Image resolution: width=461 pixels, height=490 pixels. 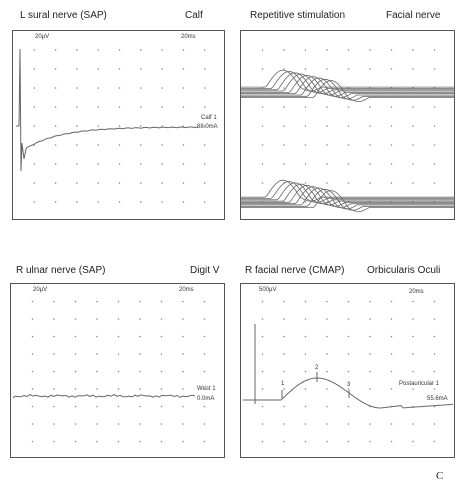 I want to click on repetitive-title: Repetitive stimulation, so click(x=298, y=15).